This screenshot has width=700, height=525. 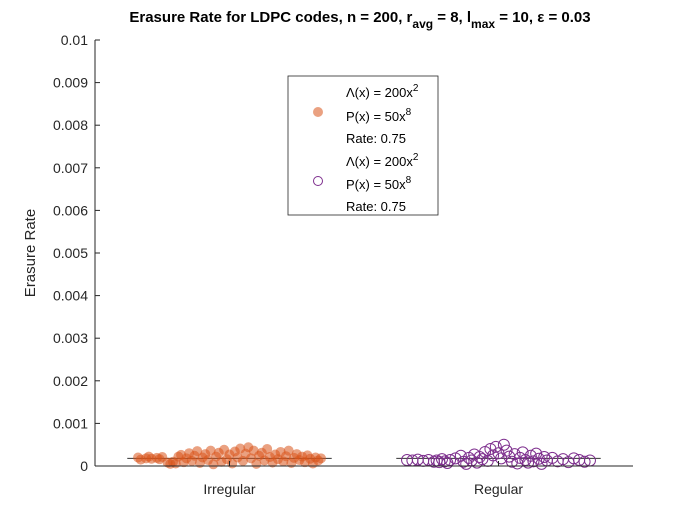 I want to click on title-subscript-max: max, so click(x=483, y=24).